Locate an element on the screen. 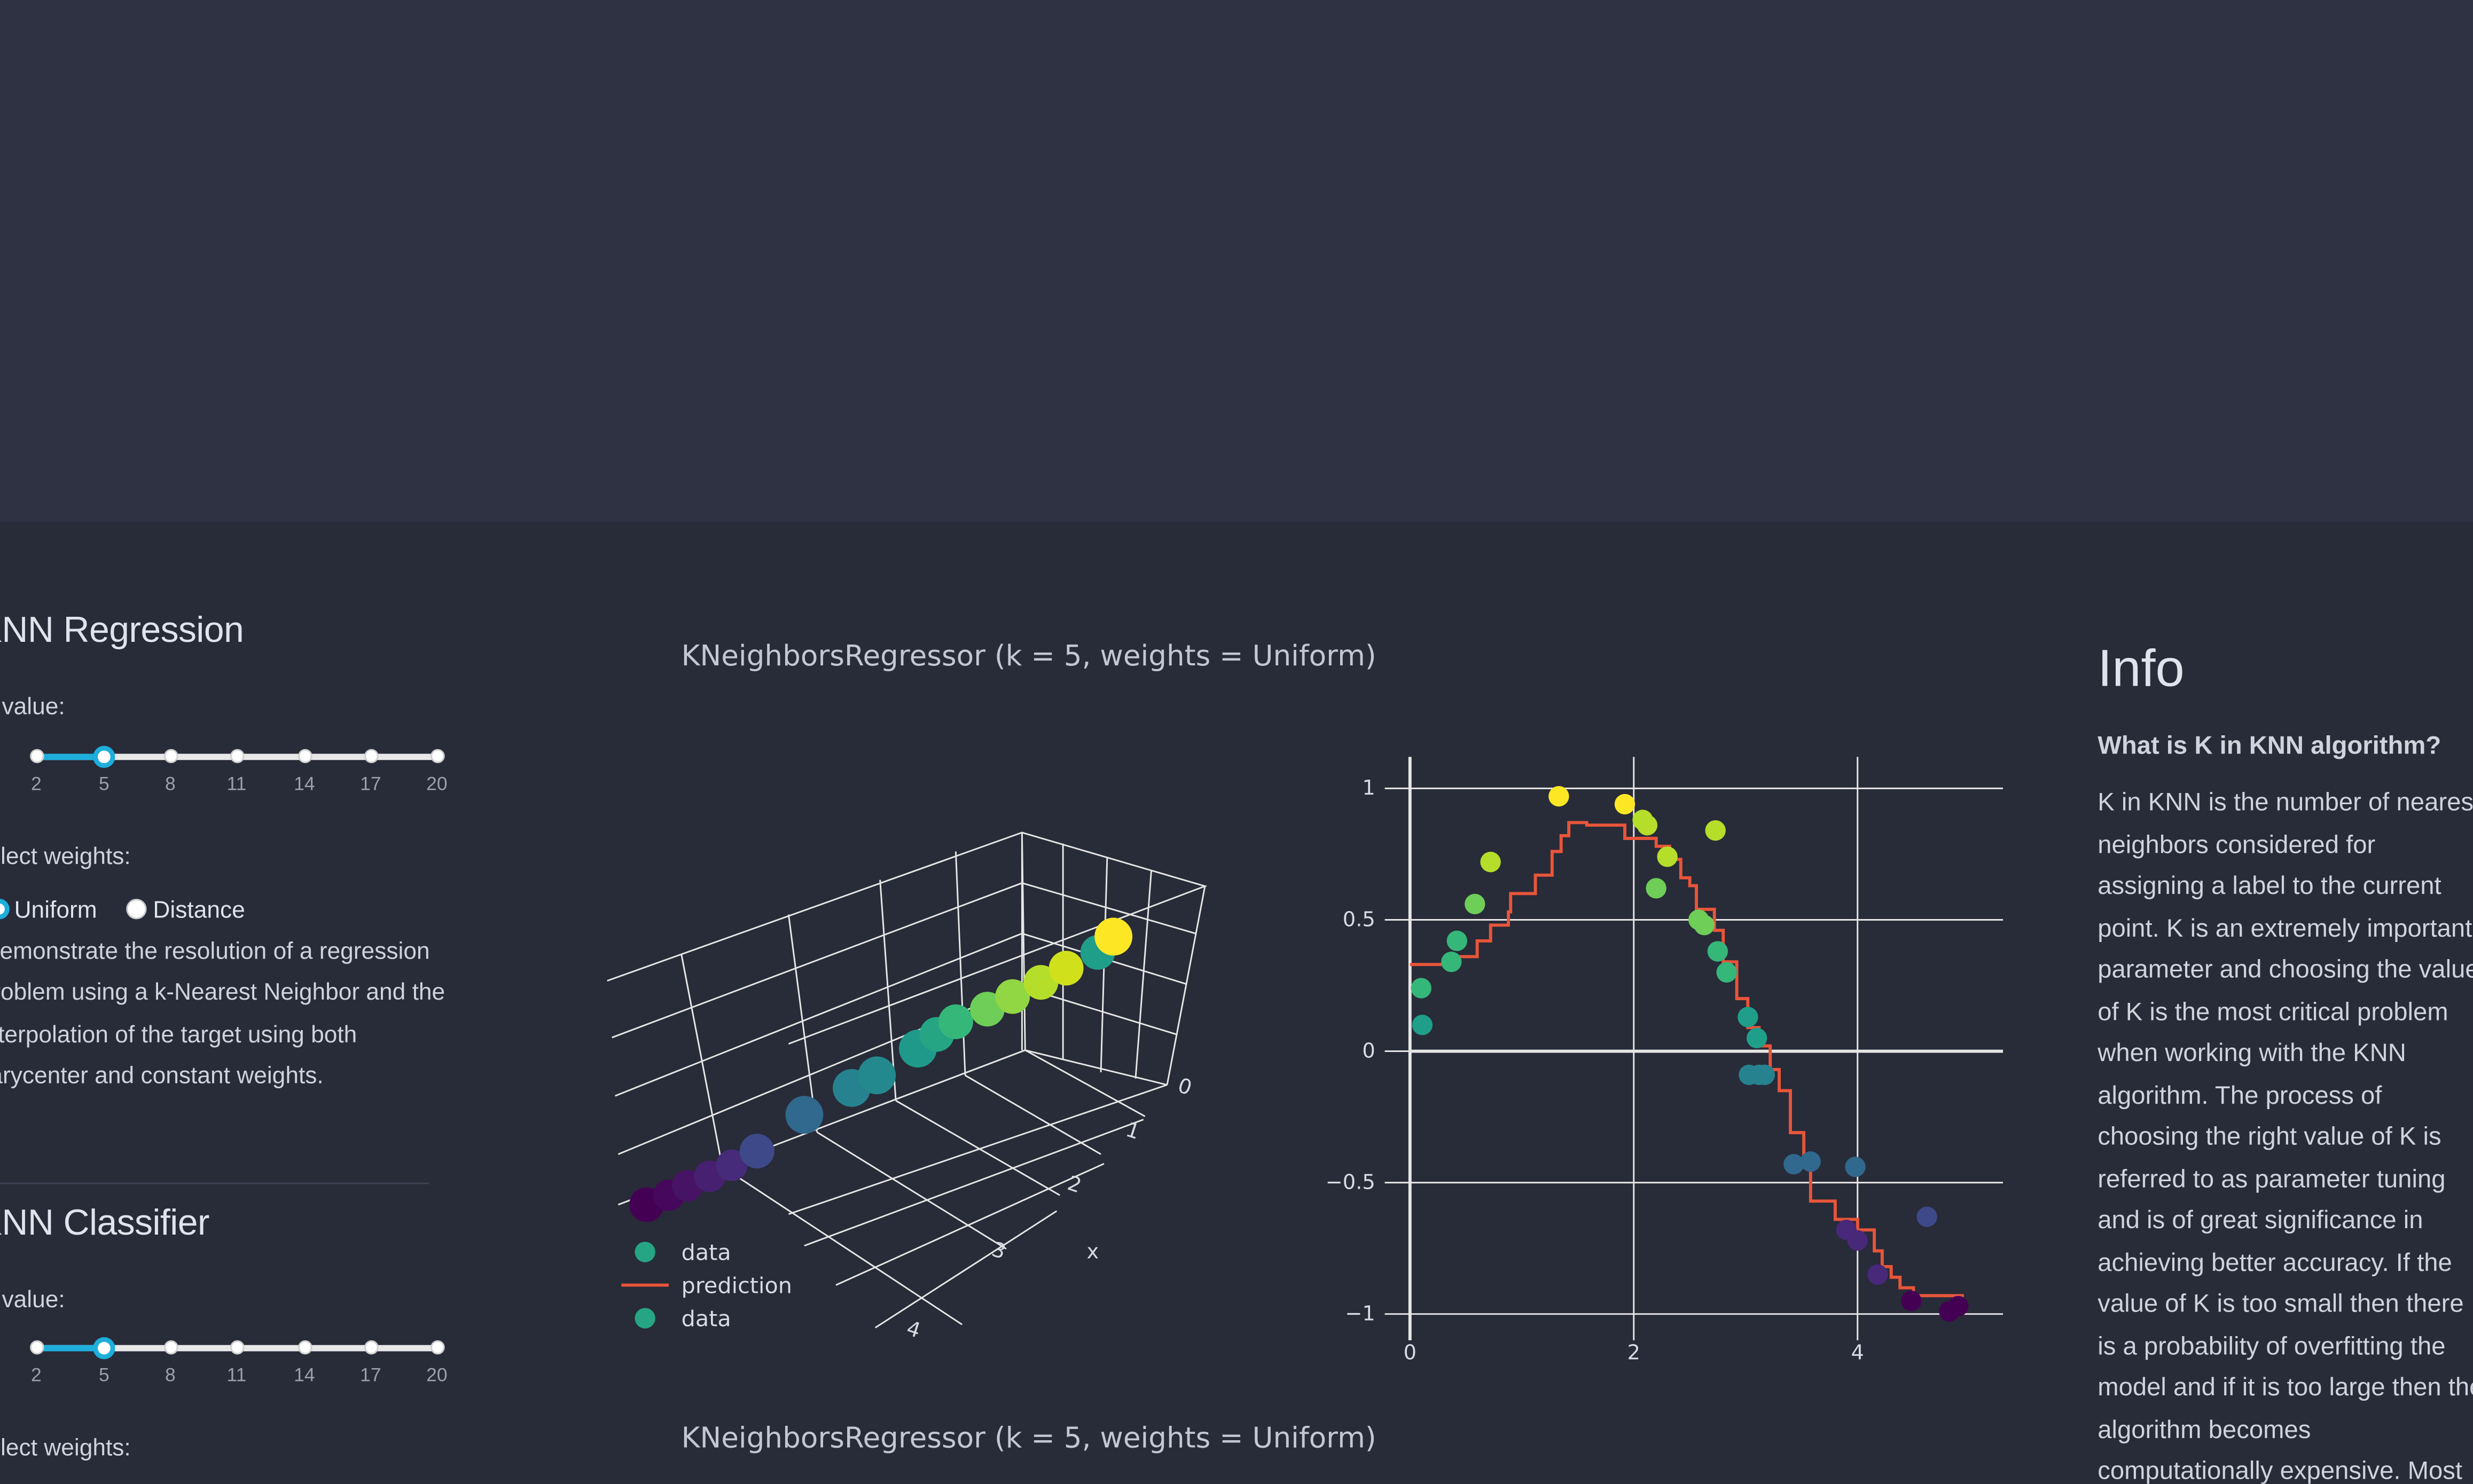  regression-title: KNN Regression is located at coordinates (122, 629).